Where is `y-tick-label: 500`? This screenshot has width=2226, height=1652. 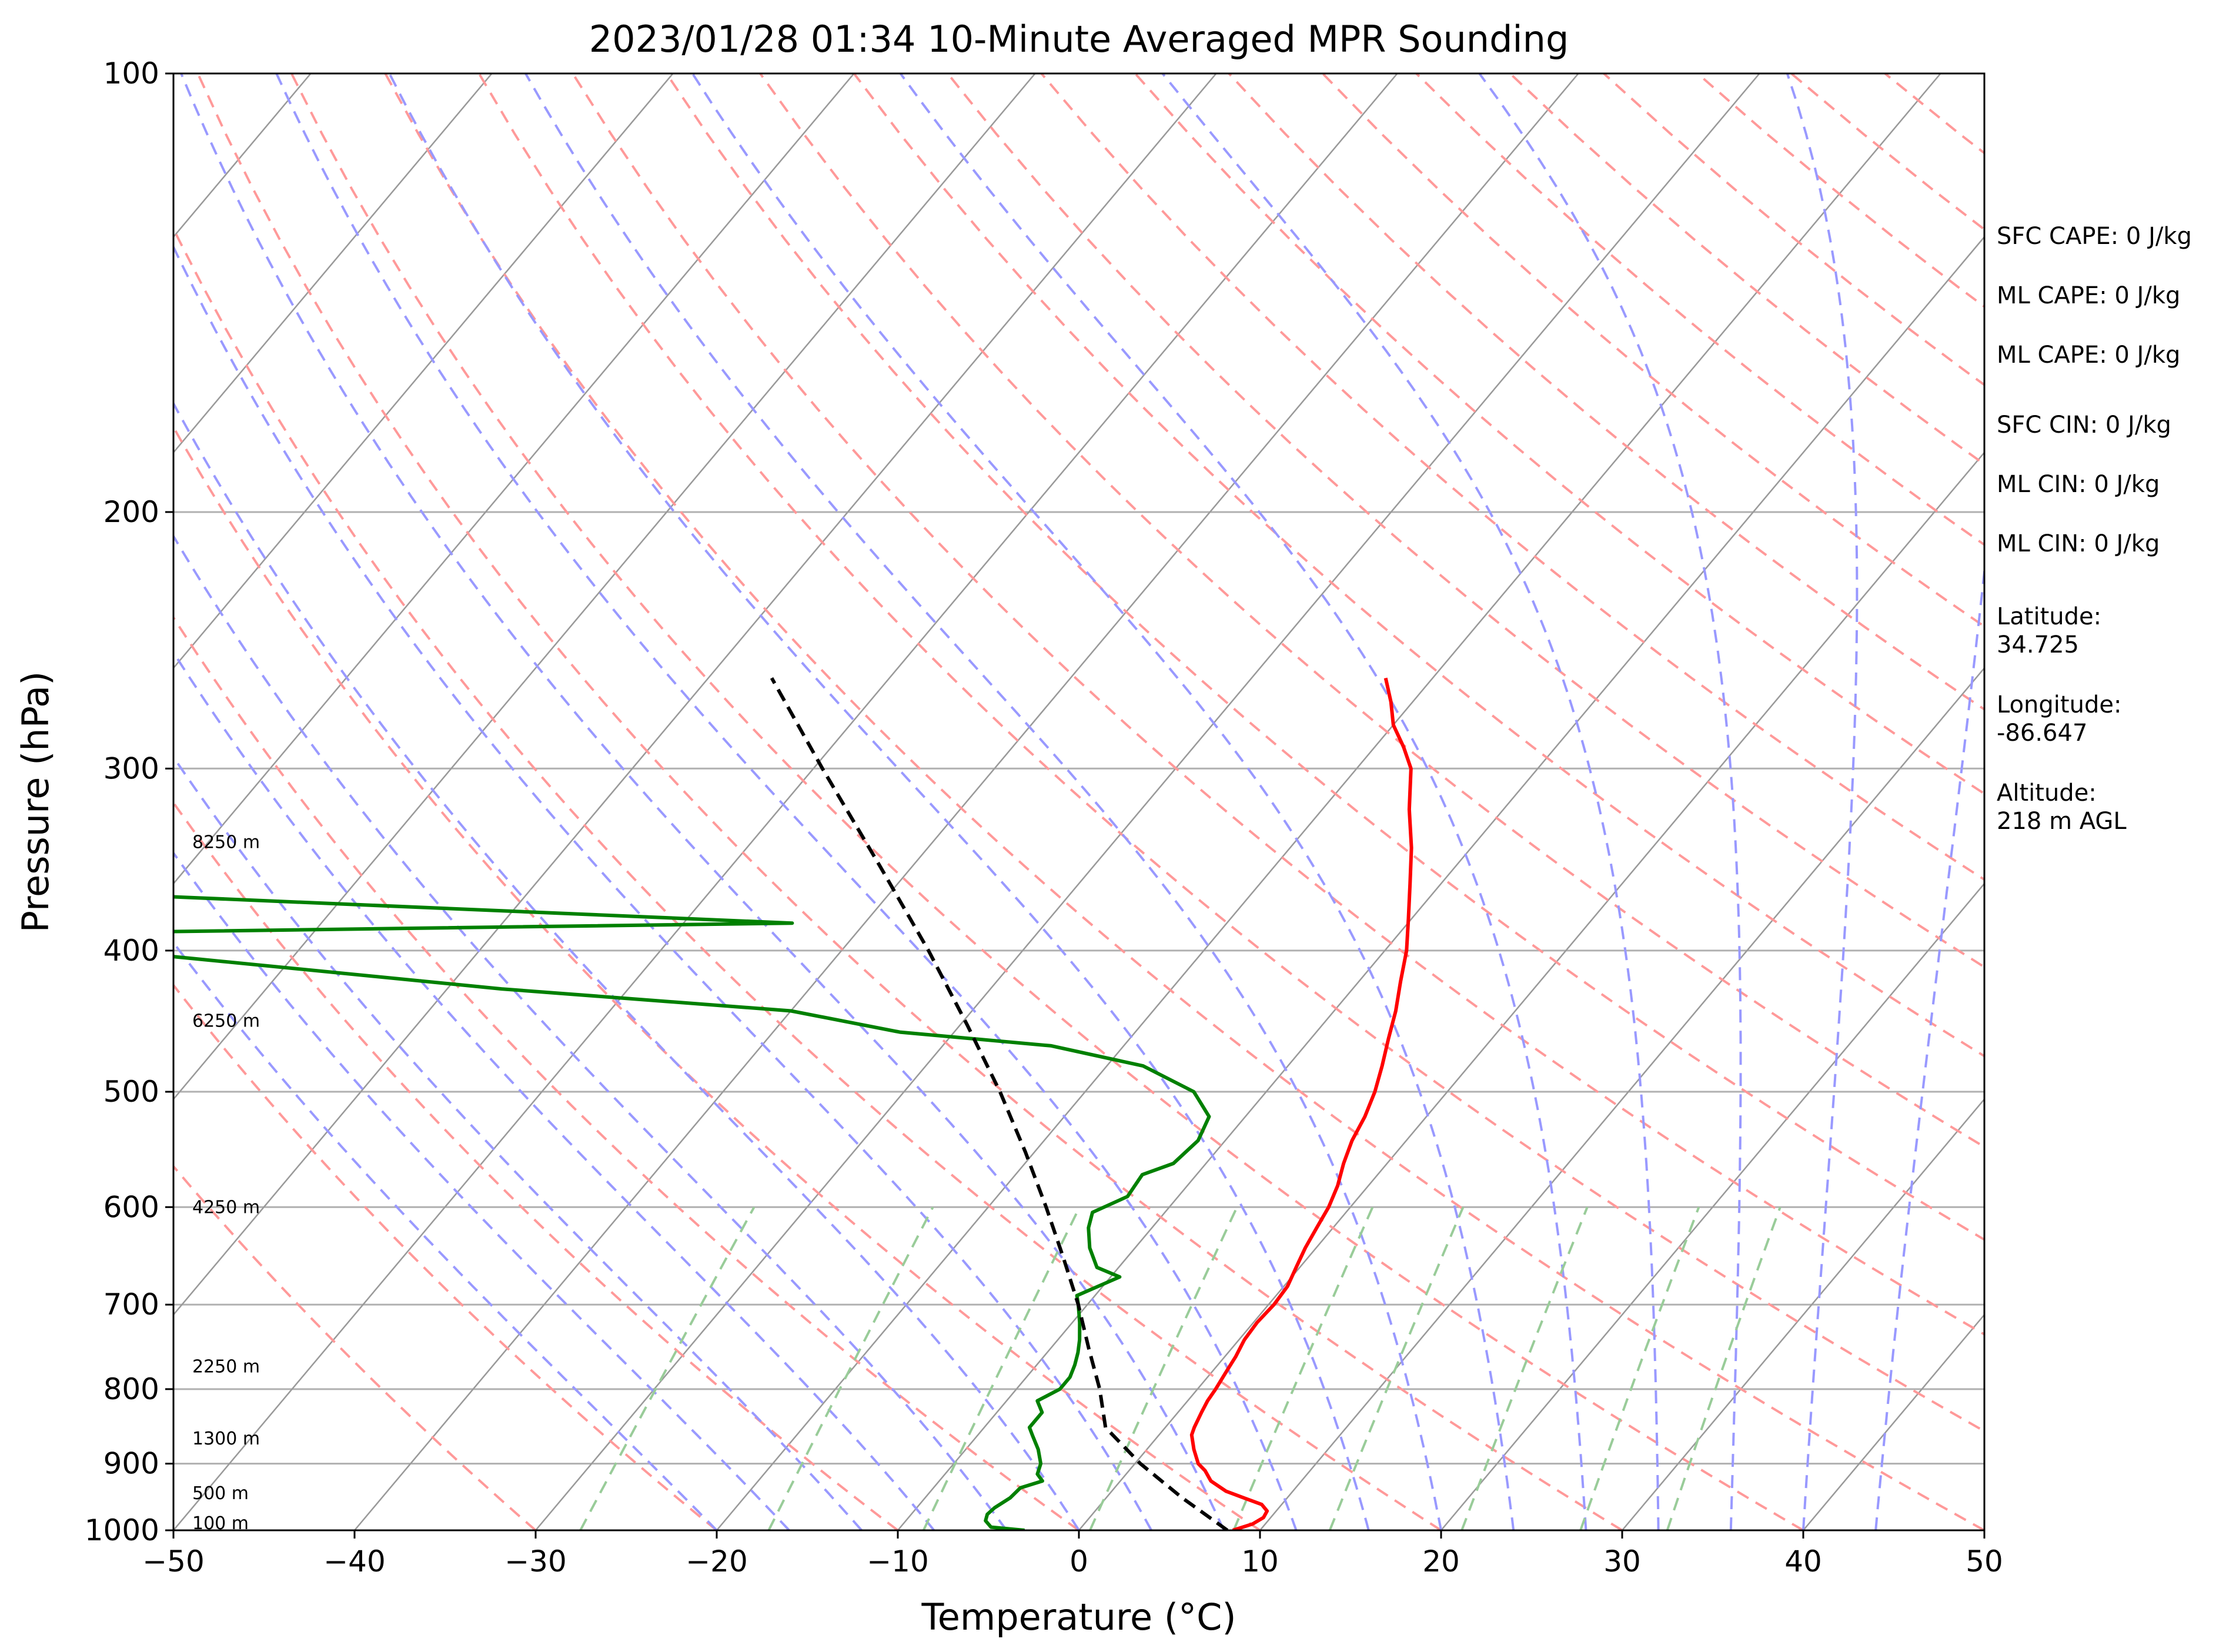
y-tick-label: 500 is located at coordinates (131, 1092).